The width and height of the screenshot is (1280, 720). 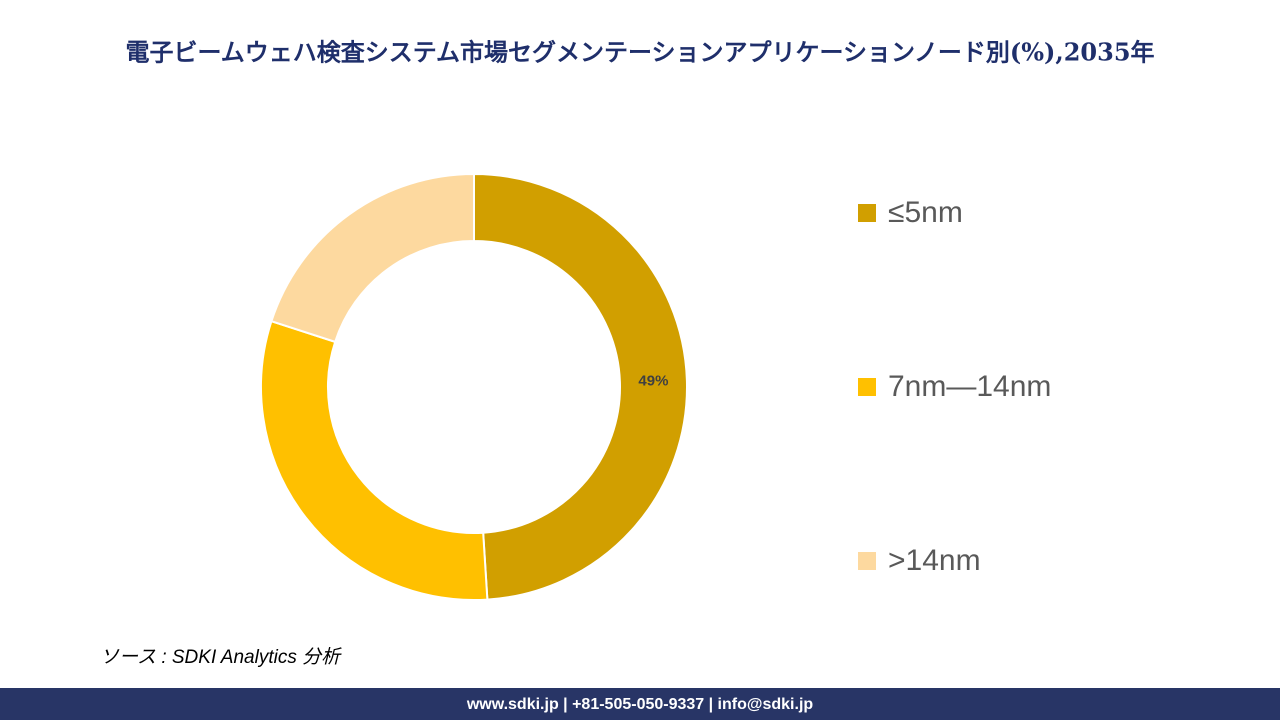 I want to click on footer-band, so click(x=640, y=704).